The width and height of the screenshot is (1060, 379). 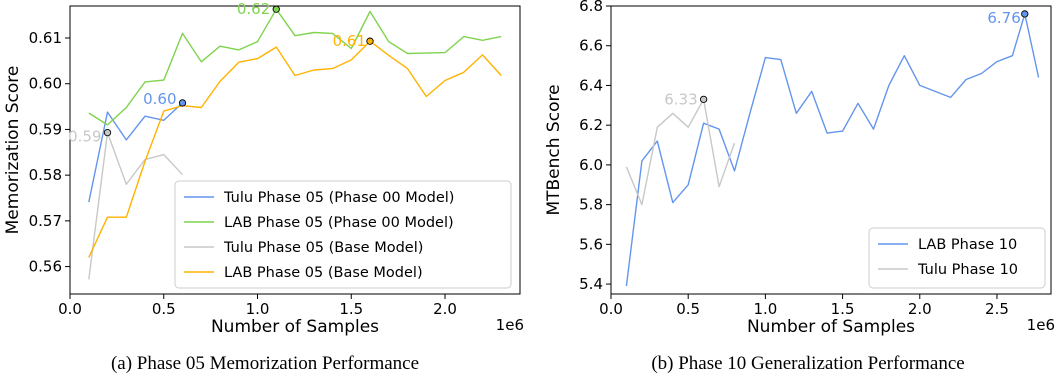 I want to click on best-value-label: 6.33, so click(x=680, y=99).